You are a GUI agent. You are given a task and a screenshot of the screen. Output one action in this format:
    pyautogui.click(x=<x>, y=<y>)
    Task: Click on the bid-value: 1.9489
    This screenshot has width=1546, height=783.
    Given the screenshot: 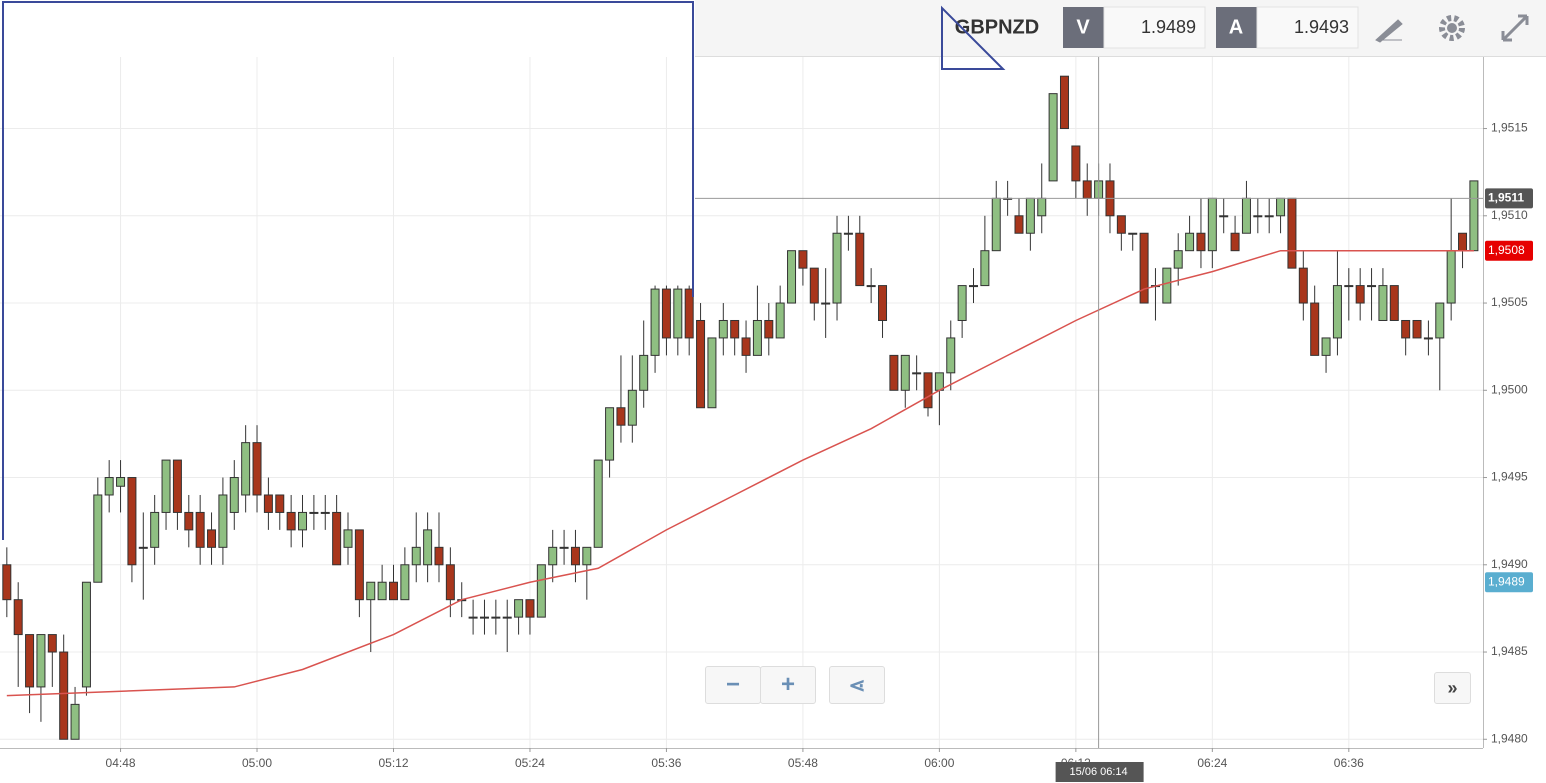 What is the action you would take?
    pyautogui.click(x=1168, y=27)
    